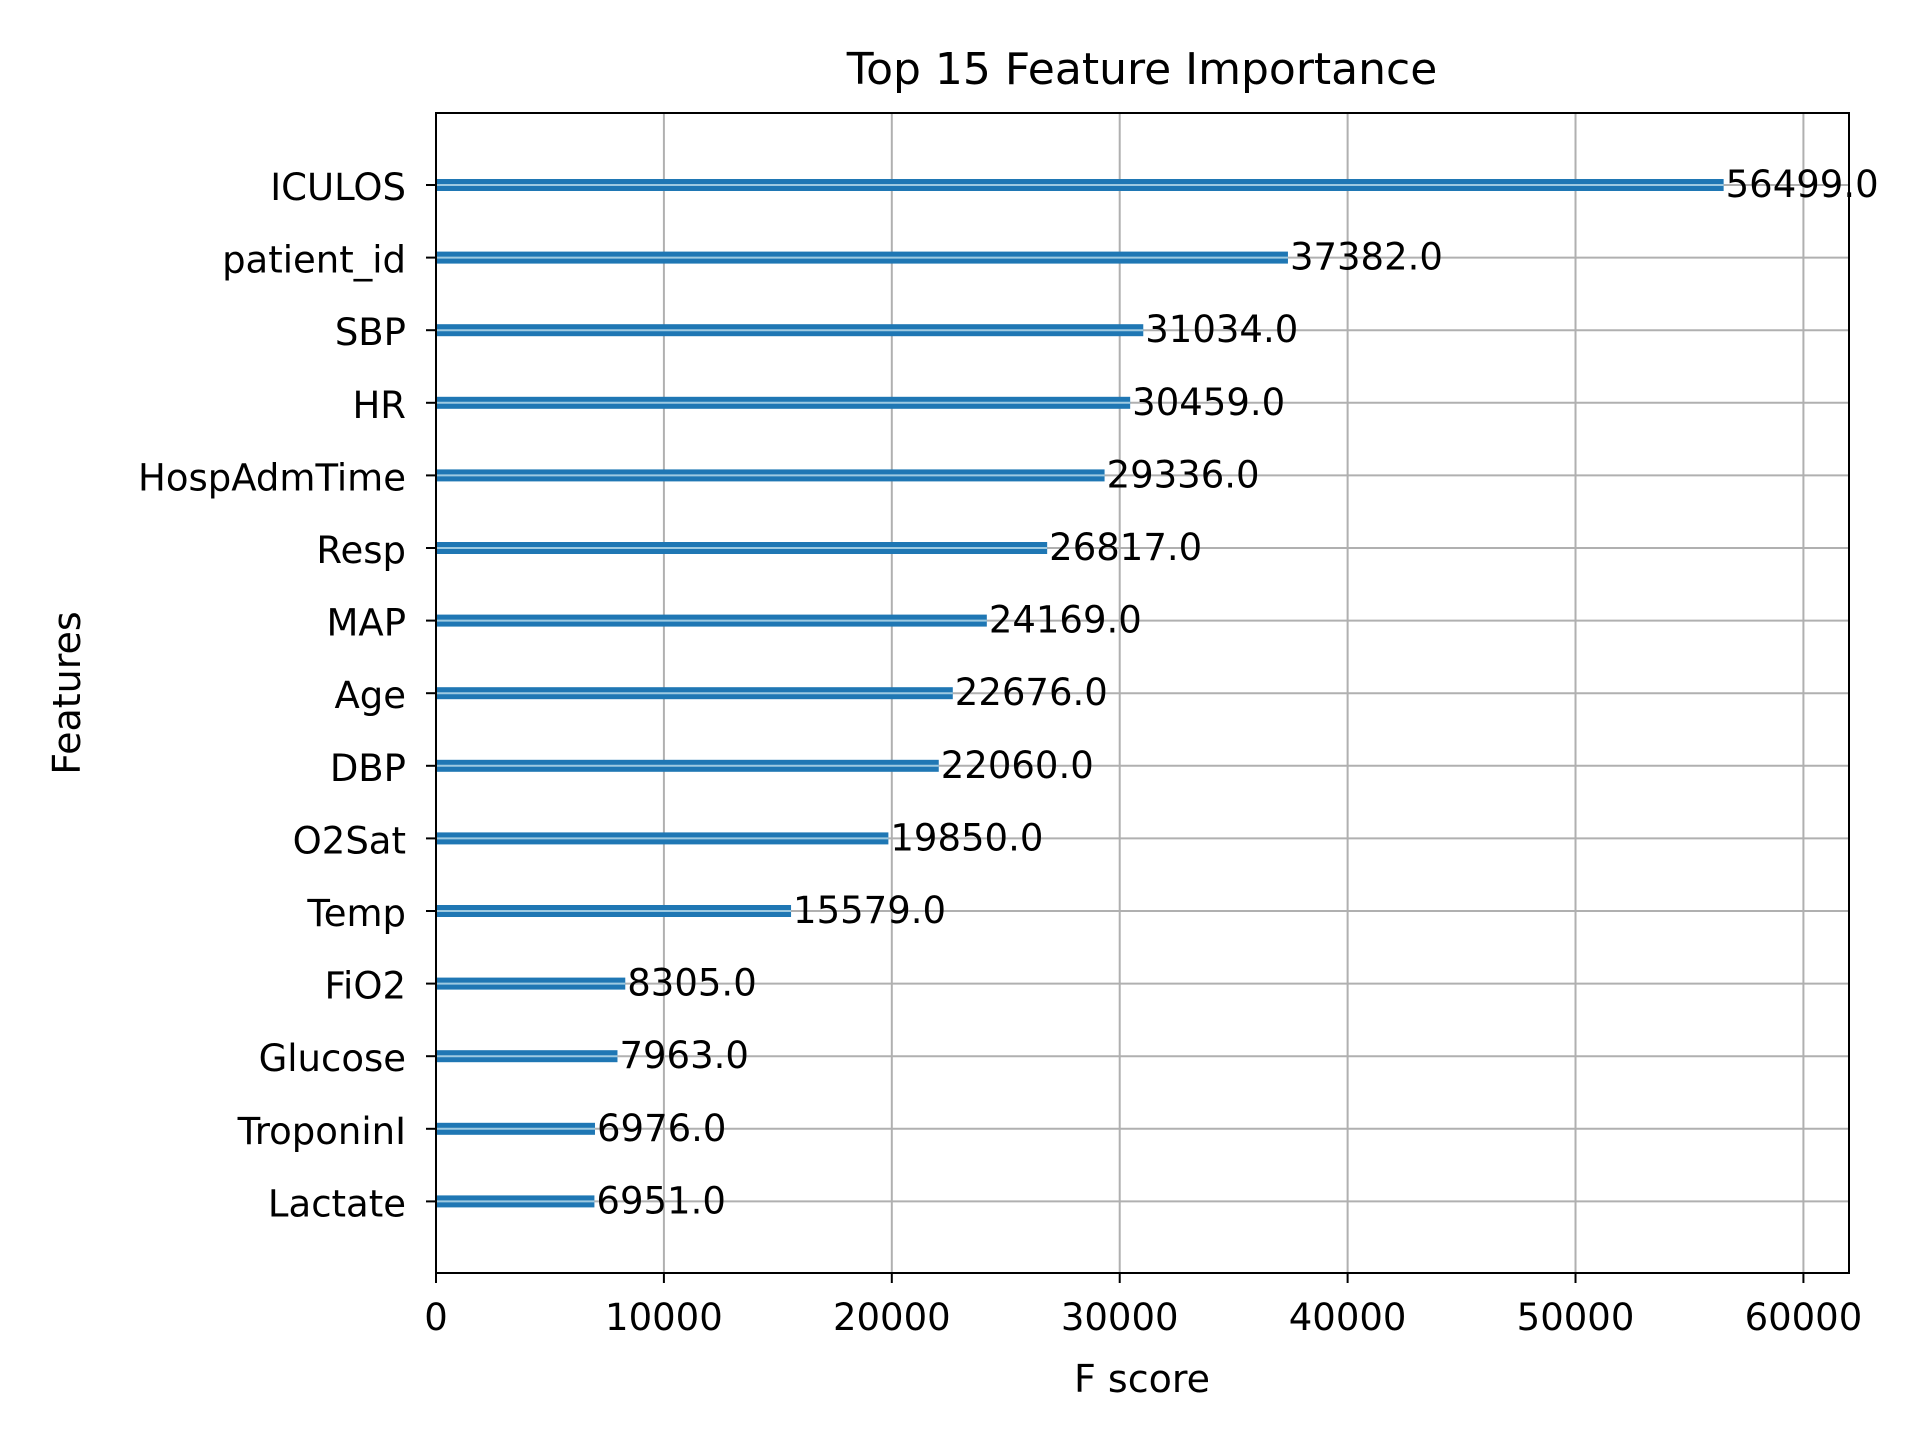  What do you see at coordinates (1802, 184) in the screenshot?
I see `bar-value-label: 56499.0` at bounding box center [1802, 184].